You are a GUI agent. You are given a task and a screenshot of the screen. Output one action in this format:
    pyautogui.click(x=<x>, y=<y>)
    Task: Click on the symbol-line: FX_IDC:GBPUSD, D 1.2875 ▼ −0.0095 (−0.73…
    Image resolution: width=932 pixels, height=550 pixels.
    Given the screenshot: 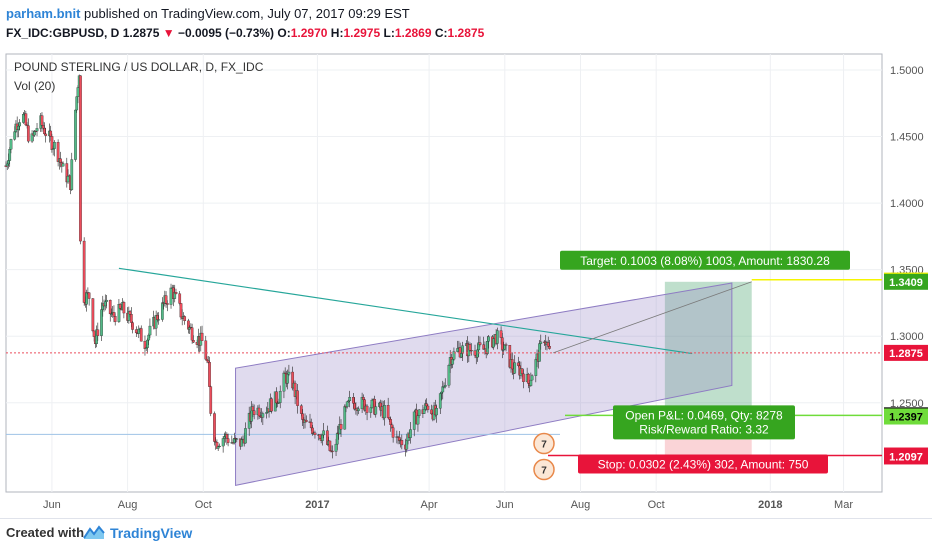 What is the action you would take?
    pyautogui.click(x=245, y=33)
    